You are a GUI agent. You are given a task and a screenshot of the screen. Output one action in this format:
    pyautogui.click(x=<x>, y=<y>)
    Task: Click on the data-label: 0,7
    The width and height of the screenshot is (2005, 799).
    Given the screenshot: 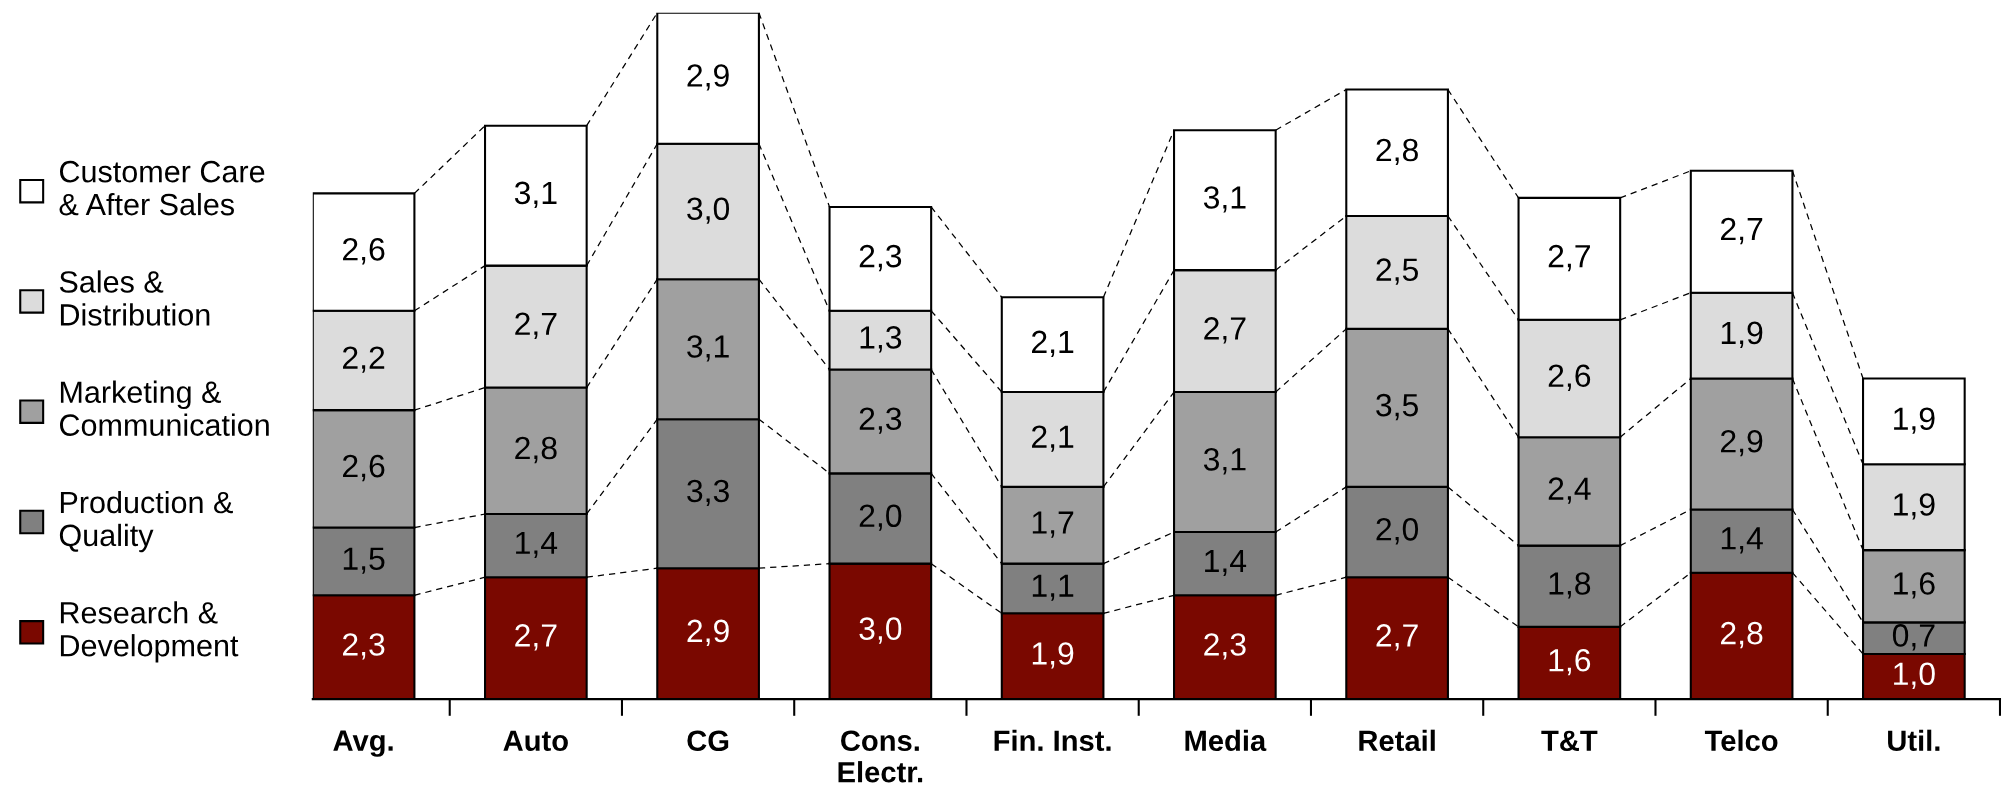 What is the action you would take?
    pyautogui.click(x=1913, y=637)
    